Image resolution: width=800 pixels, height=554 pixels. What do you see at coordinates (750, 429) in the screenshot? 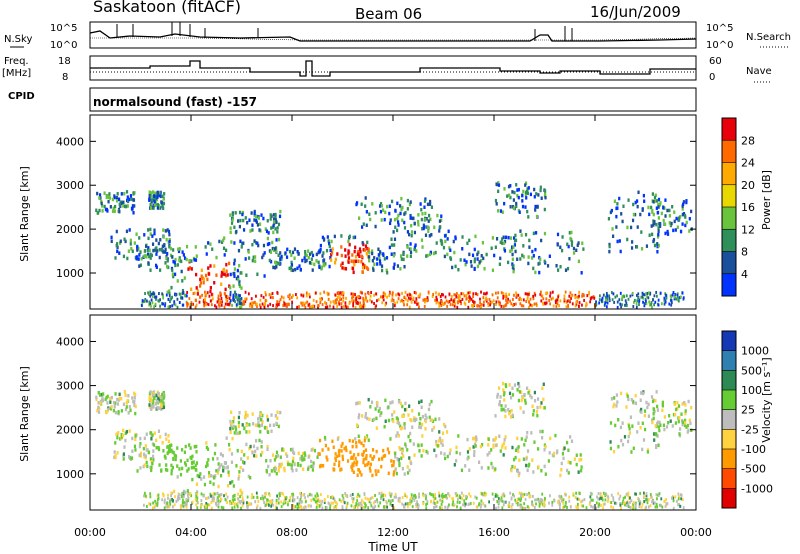
I see `colorbar-tick-label: -25` at bounding box center [750, 429].